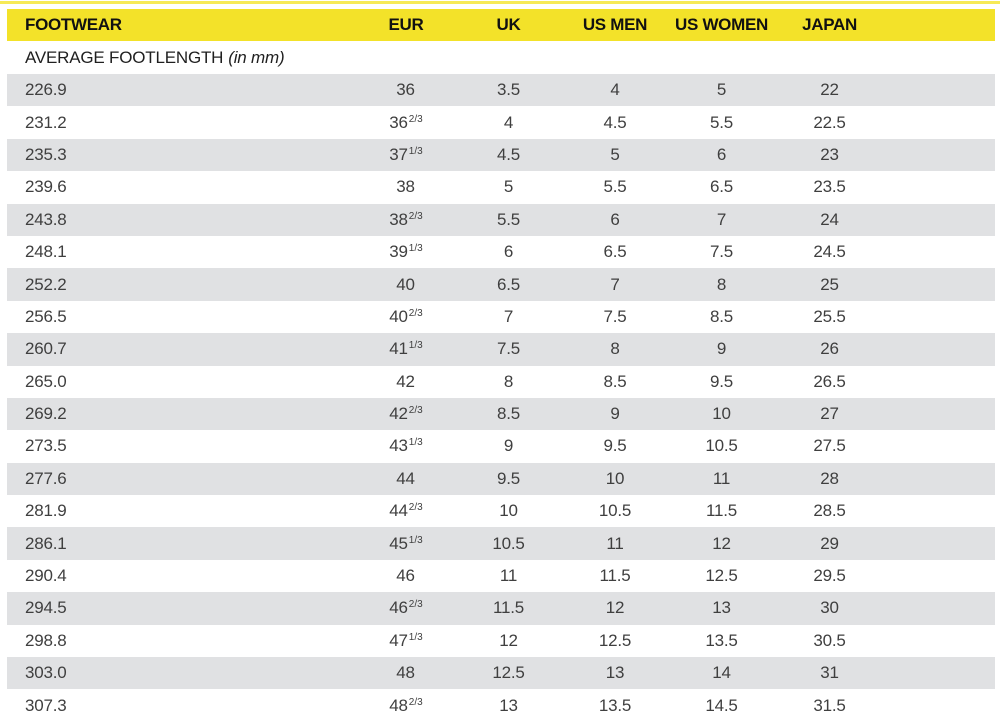 The height and width of the screenshot is (727, 1000). What do you see at coordinates (501, 317) in the screenshot?
I see `table-row: 256.5 402/3 7 7.5 8.5 25.5` at bounding box center [501, 317].